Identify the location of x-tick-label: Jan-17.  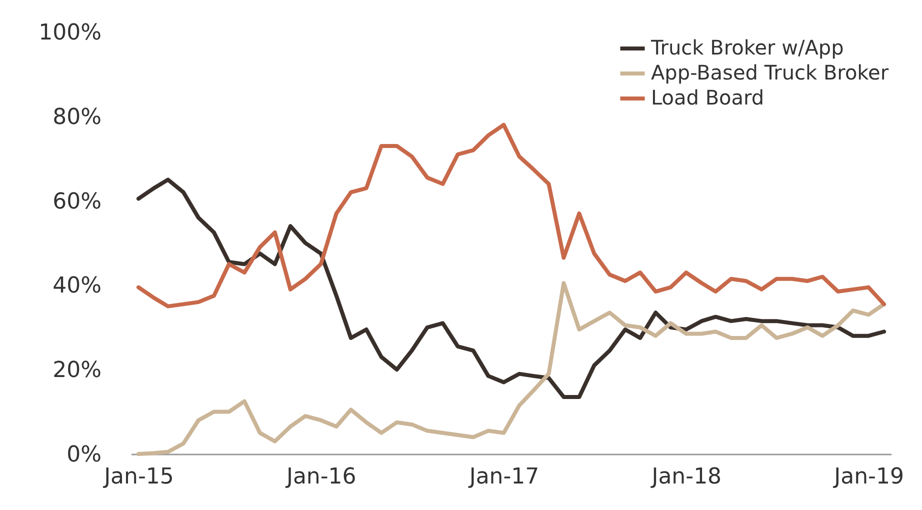
(503, 477).